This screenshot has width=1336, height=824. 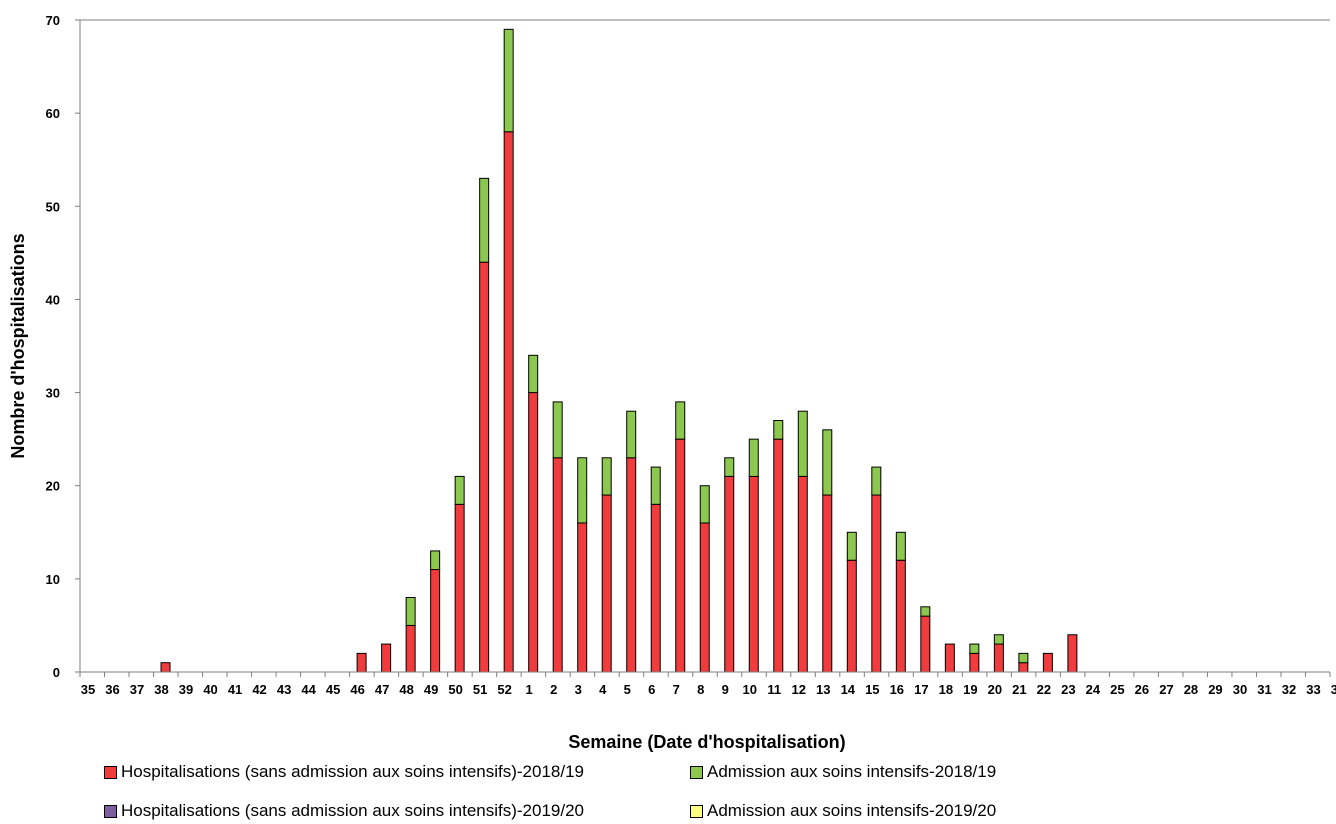 What do you see at coordinates (406, 689) in the screenshot?
I see `x-tick-label: 48` at bounding box center [406, 689].